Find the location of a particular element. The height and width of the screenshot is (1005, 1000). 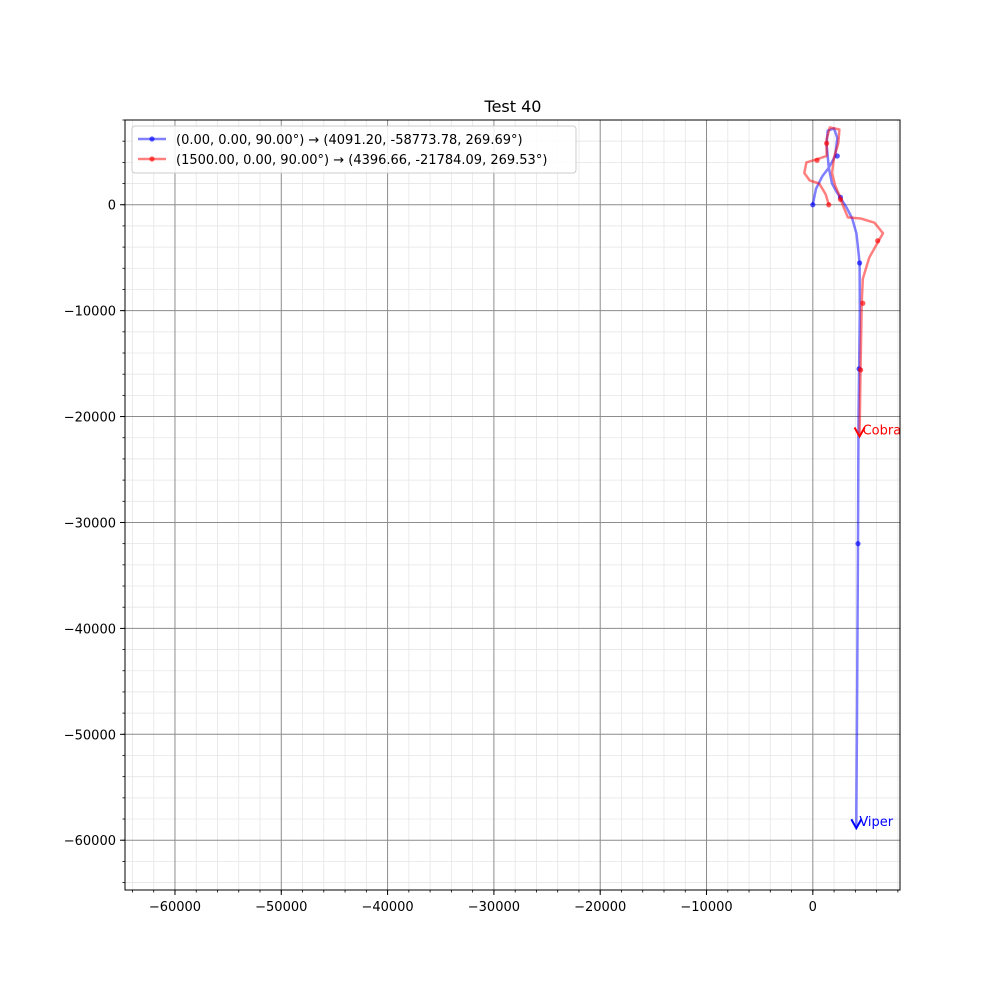

y-tick-label: −40000 is located at coordinates (90, 629).